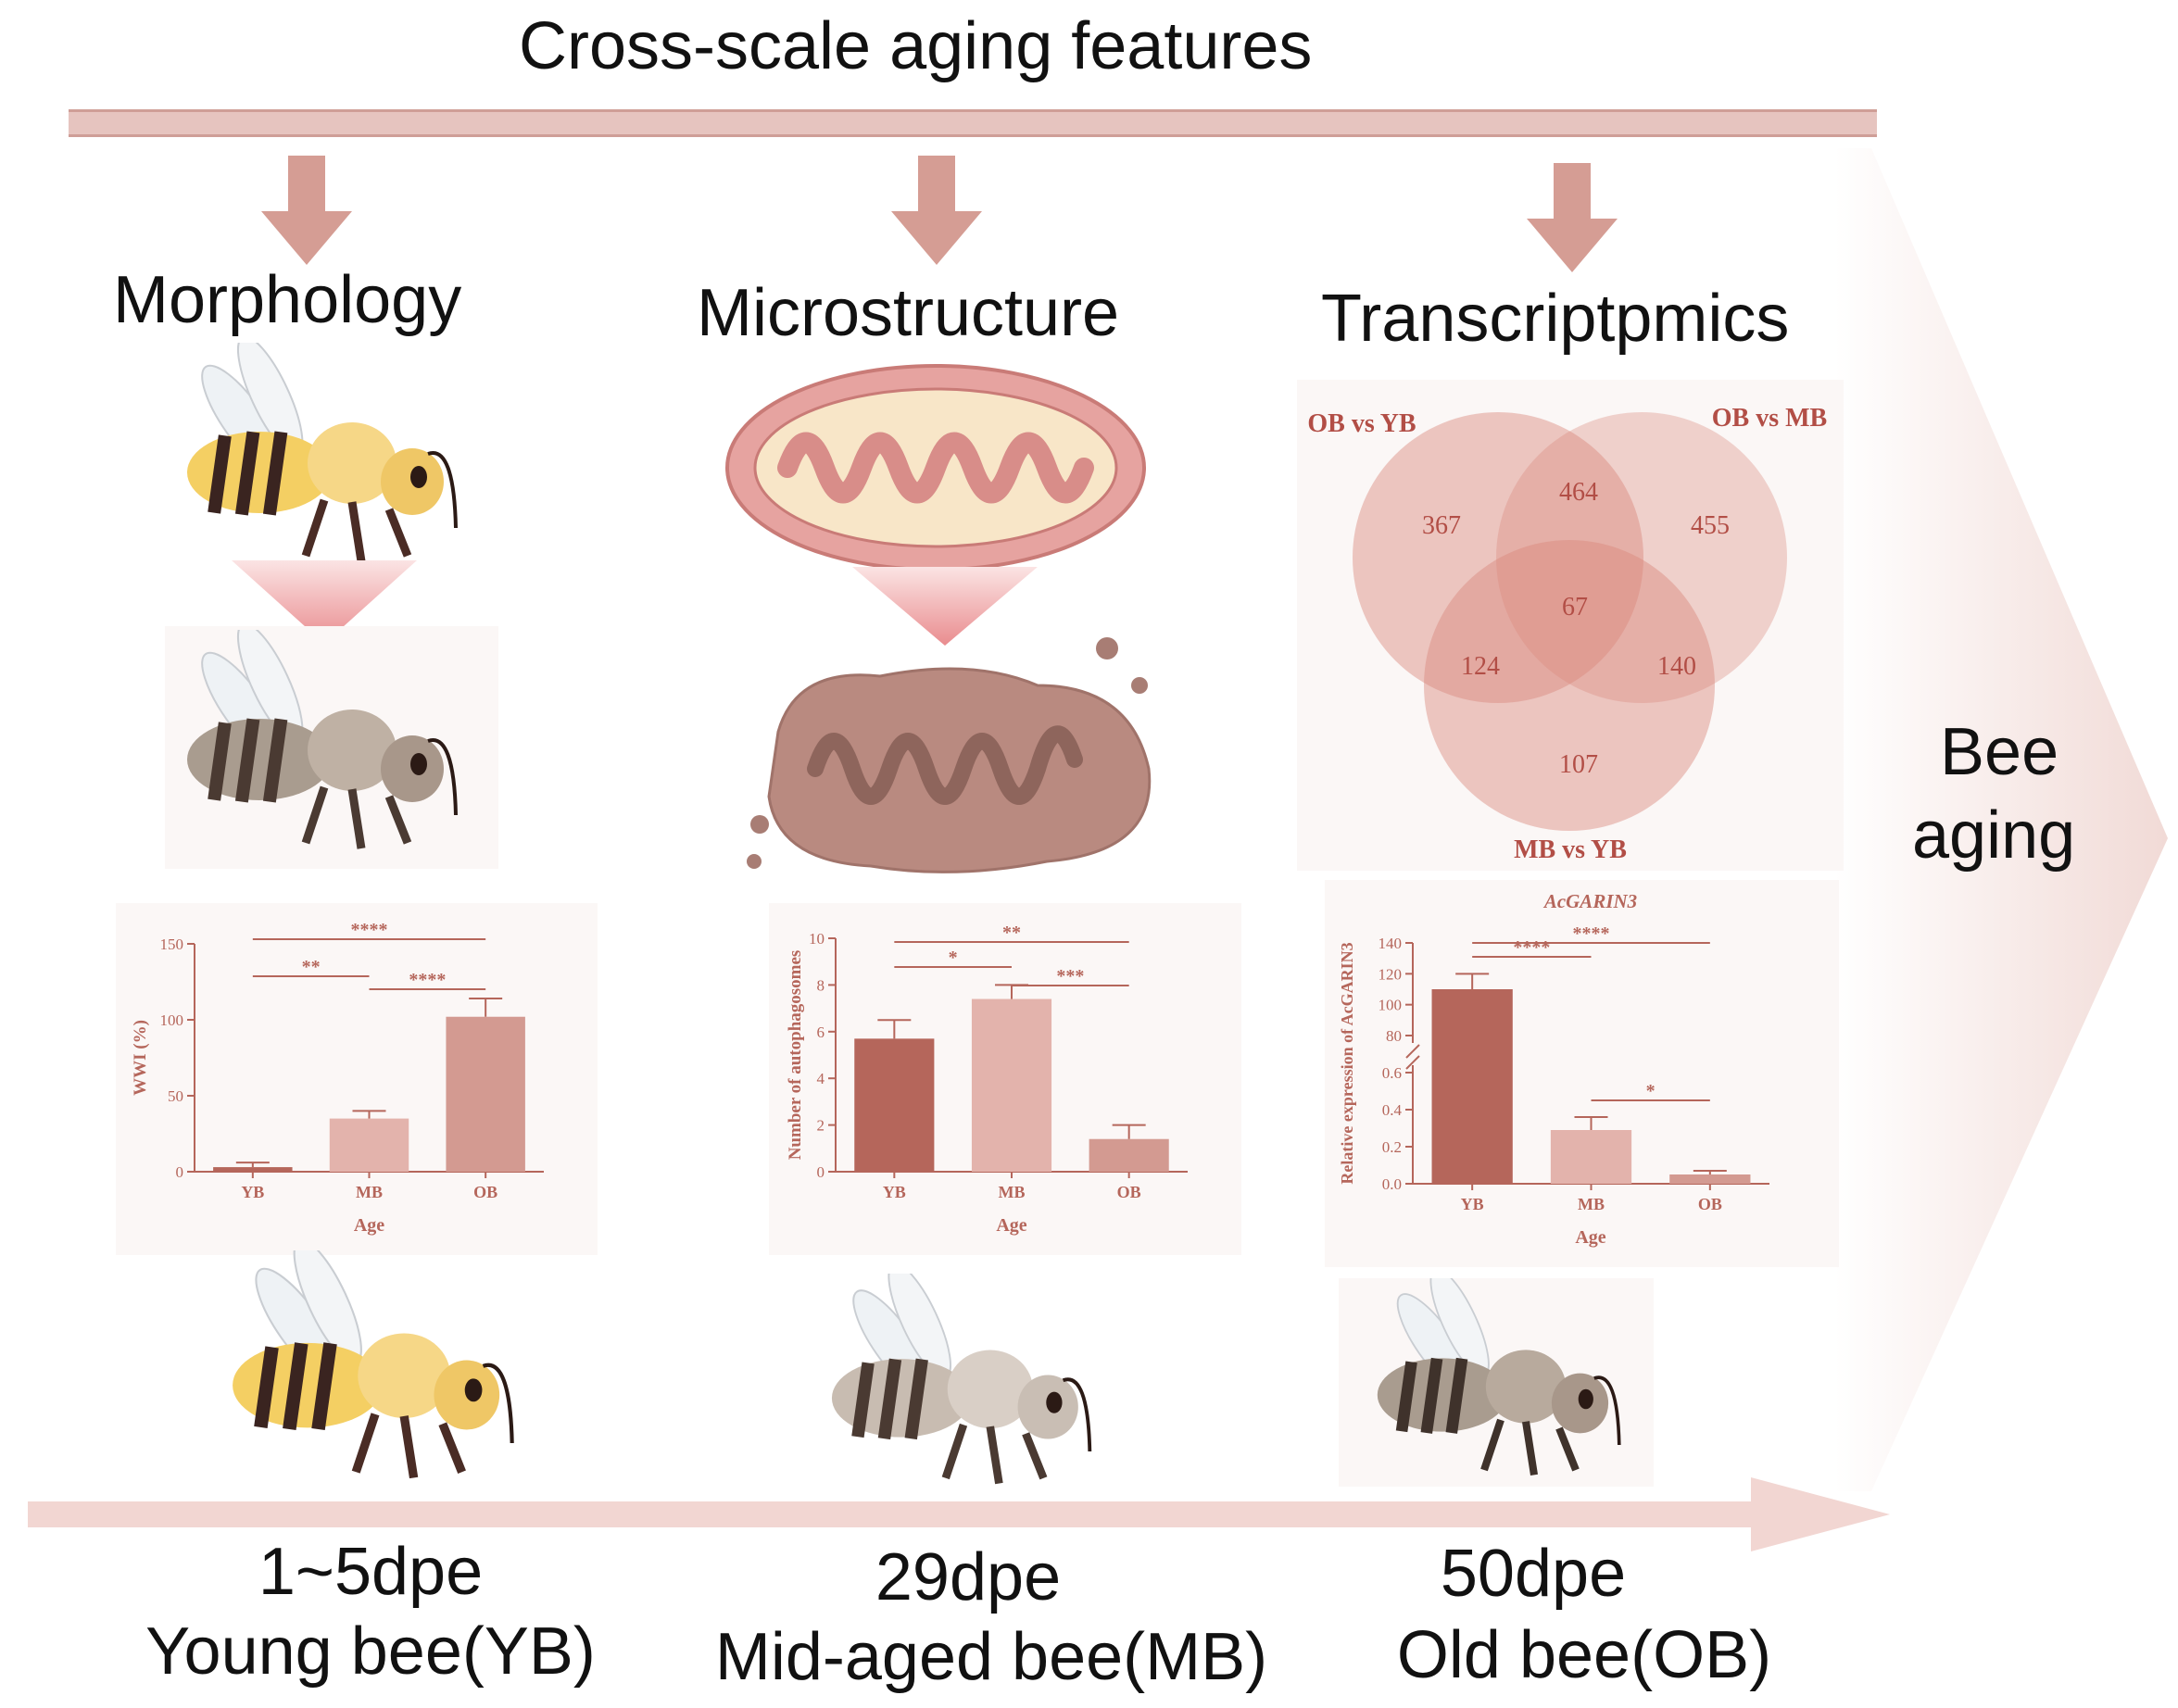 The height and width of the screenshot is (1708, 2178). I want to click on y-tick-label: 0.0, so click(1392, 1184).